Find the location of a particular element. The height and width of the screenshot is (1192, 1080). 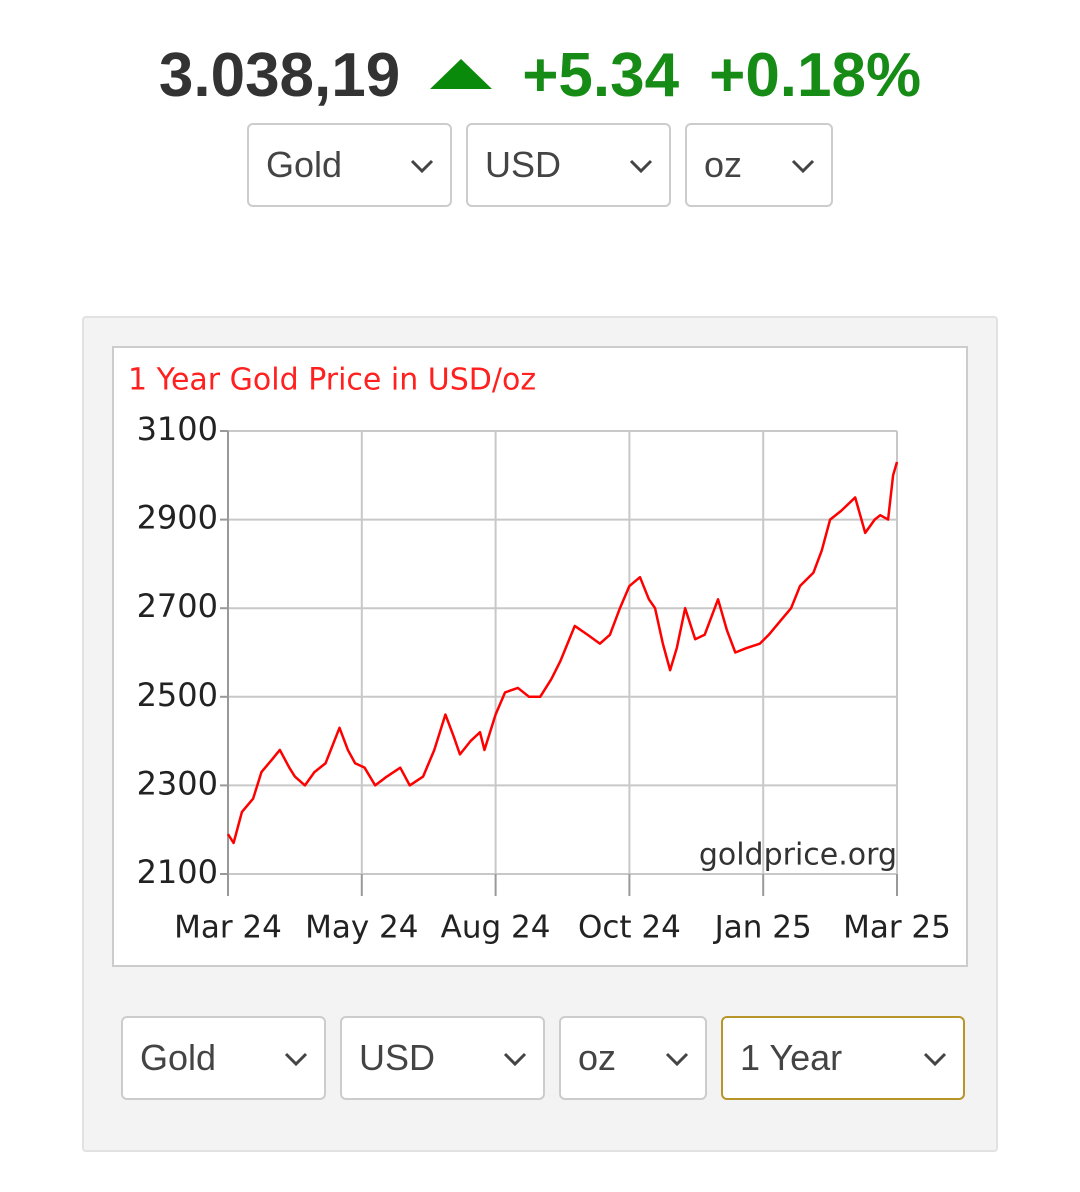

up-arrow is located at coordinates (461, 73).